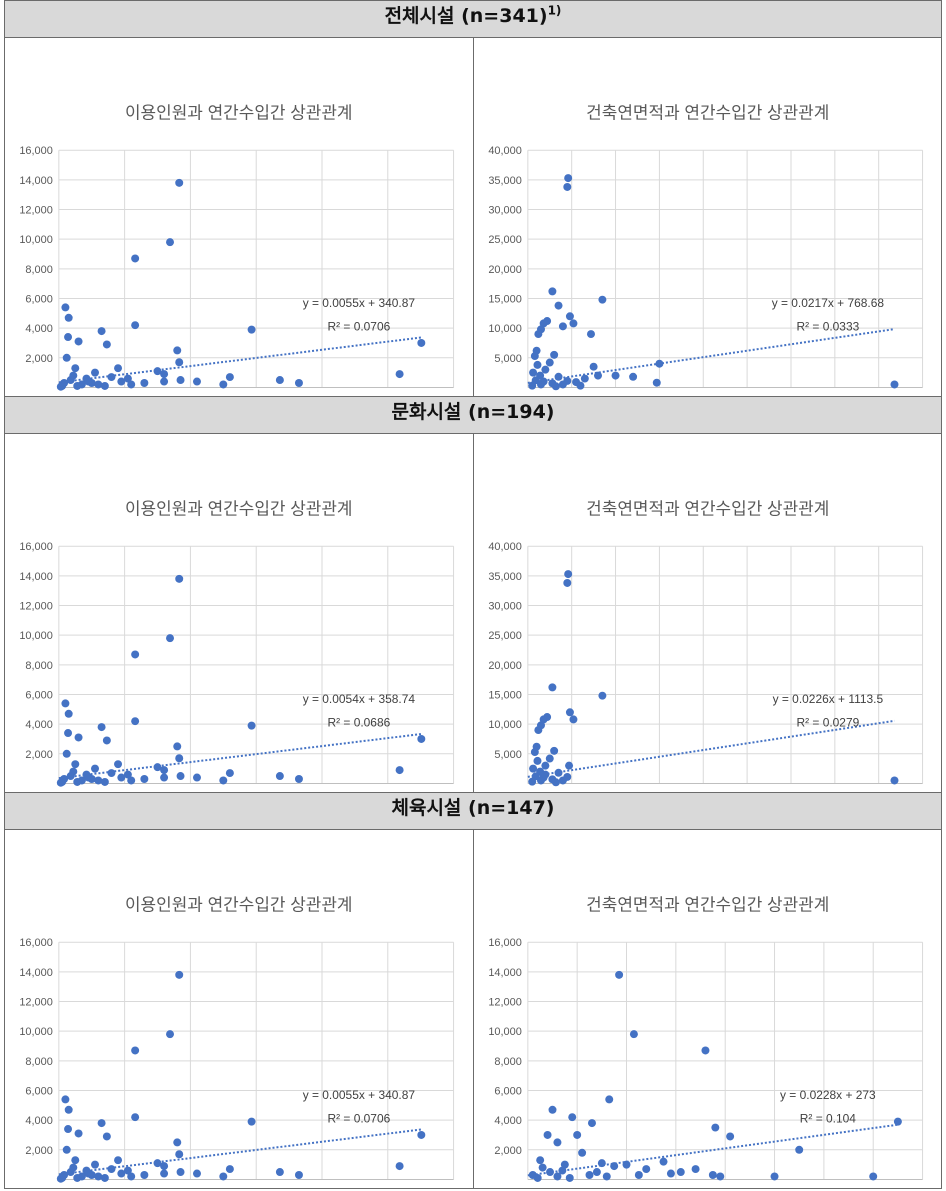 This screenshot has height=1191, width=946. What do you see at coordinates (505, 299) in the screenshot?
I see `y-tick-label: 15,000` at bounding box center [505, 299].